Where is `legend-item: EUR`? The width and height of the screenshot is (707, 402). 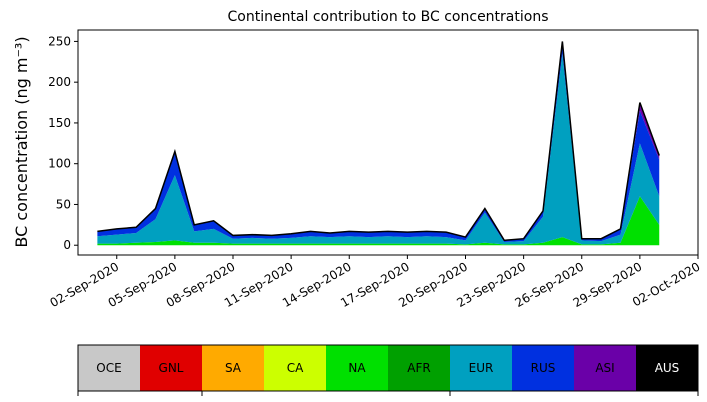 legend-item: EUR is located at coordinates (481, 368).